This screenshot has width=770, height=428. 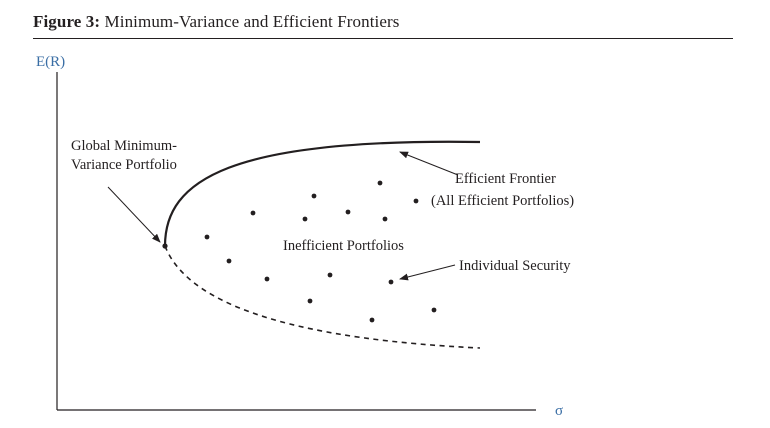 I want to click on title-rule, so click(x=383, y=38).